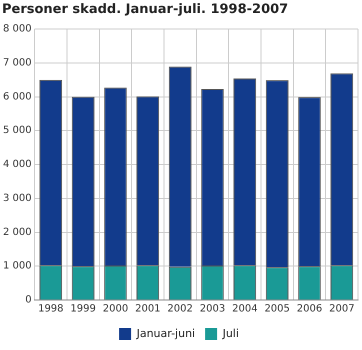 This screenshot has width=362, height=350. Describe the element at coordinates (309, 309) in the screenshot. I see `x-tick-label: 2006` at that location.